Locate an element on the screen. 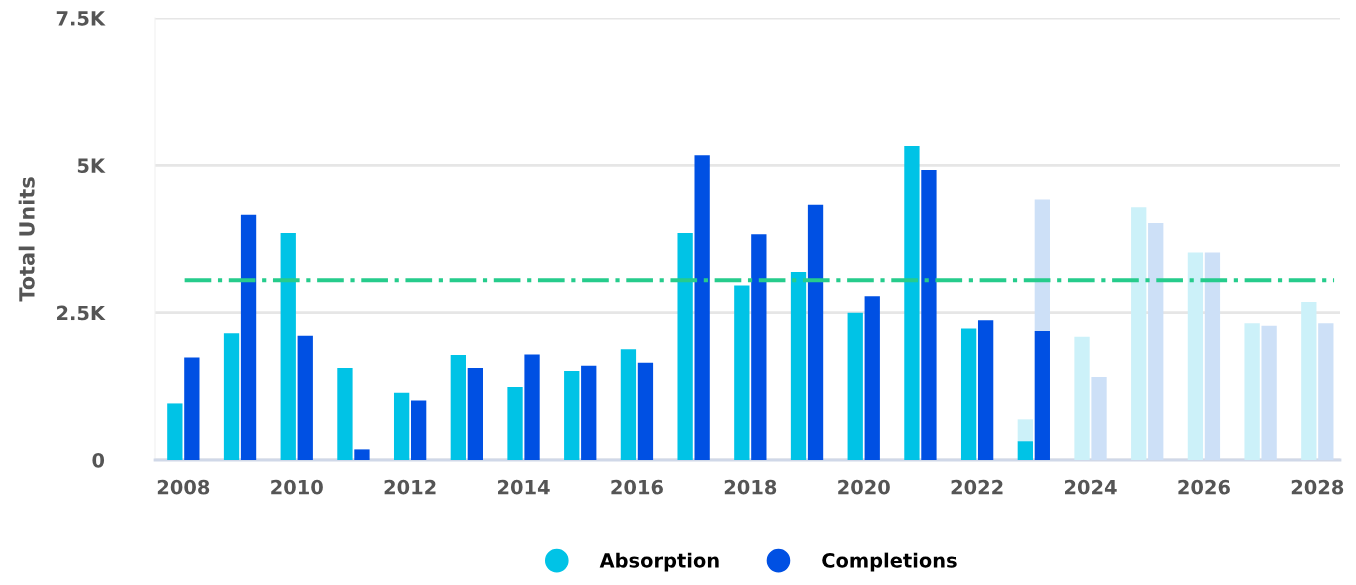 This screenshot has height=585, width=1356. x-tick-label: 2026 is located at coordinates (1204, 487).